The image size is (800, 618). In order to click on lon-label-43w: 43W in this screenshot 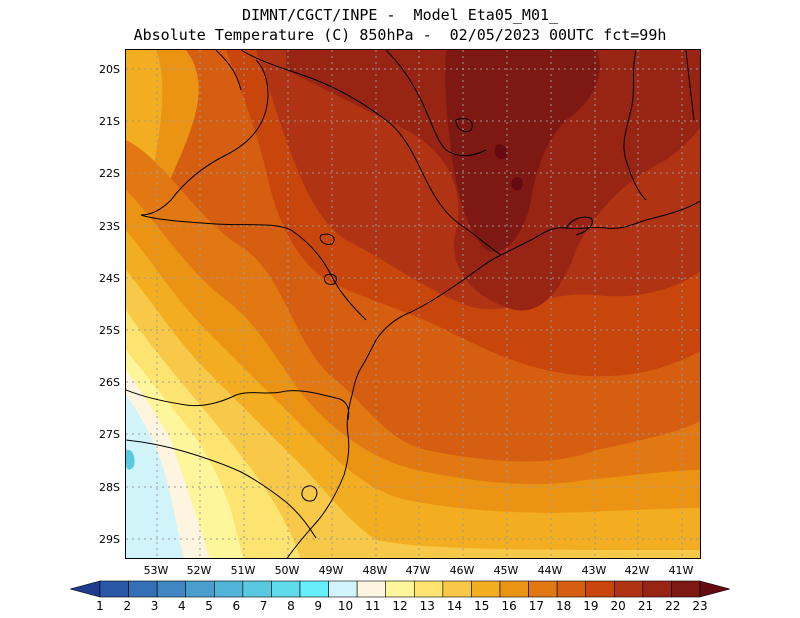, I will do `click(594, 570)`.